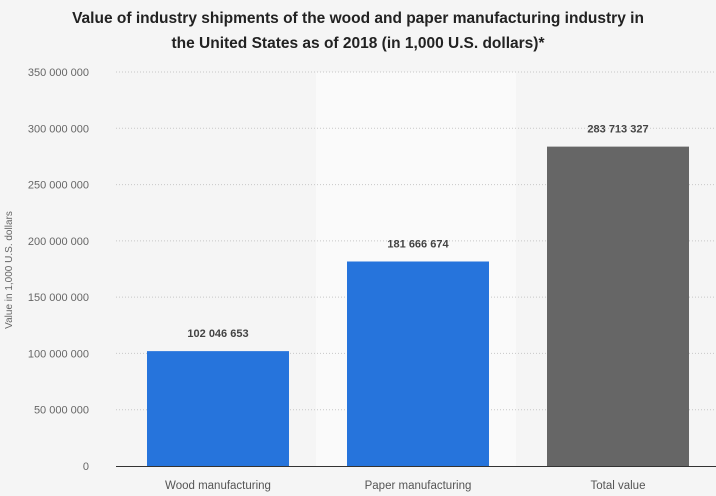 This screenshot has height=496, width=716. I want to click on y-tick-label: 100 000 000, so click(58, 354).